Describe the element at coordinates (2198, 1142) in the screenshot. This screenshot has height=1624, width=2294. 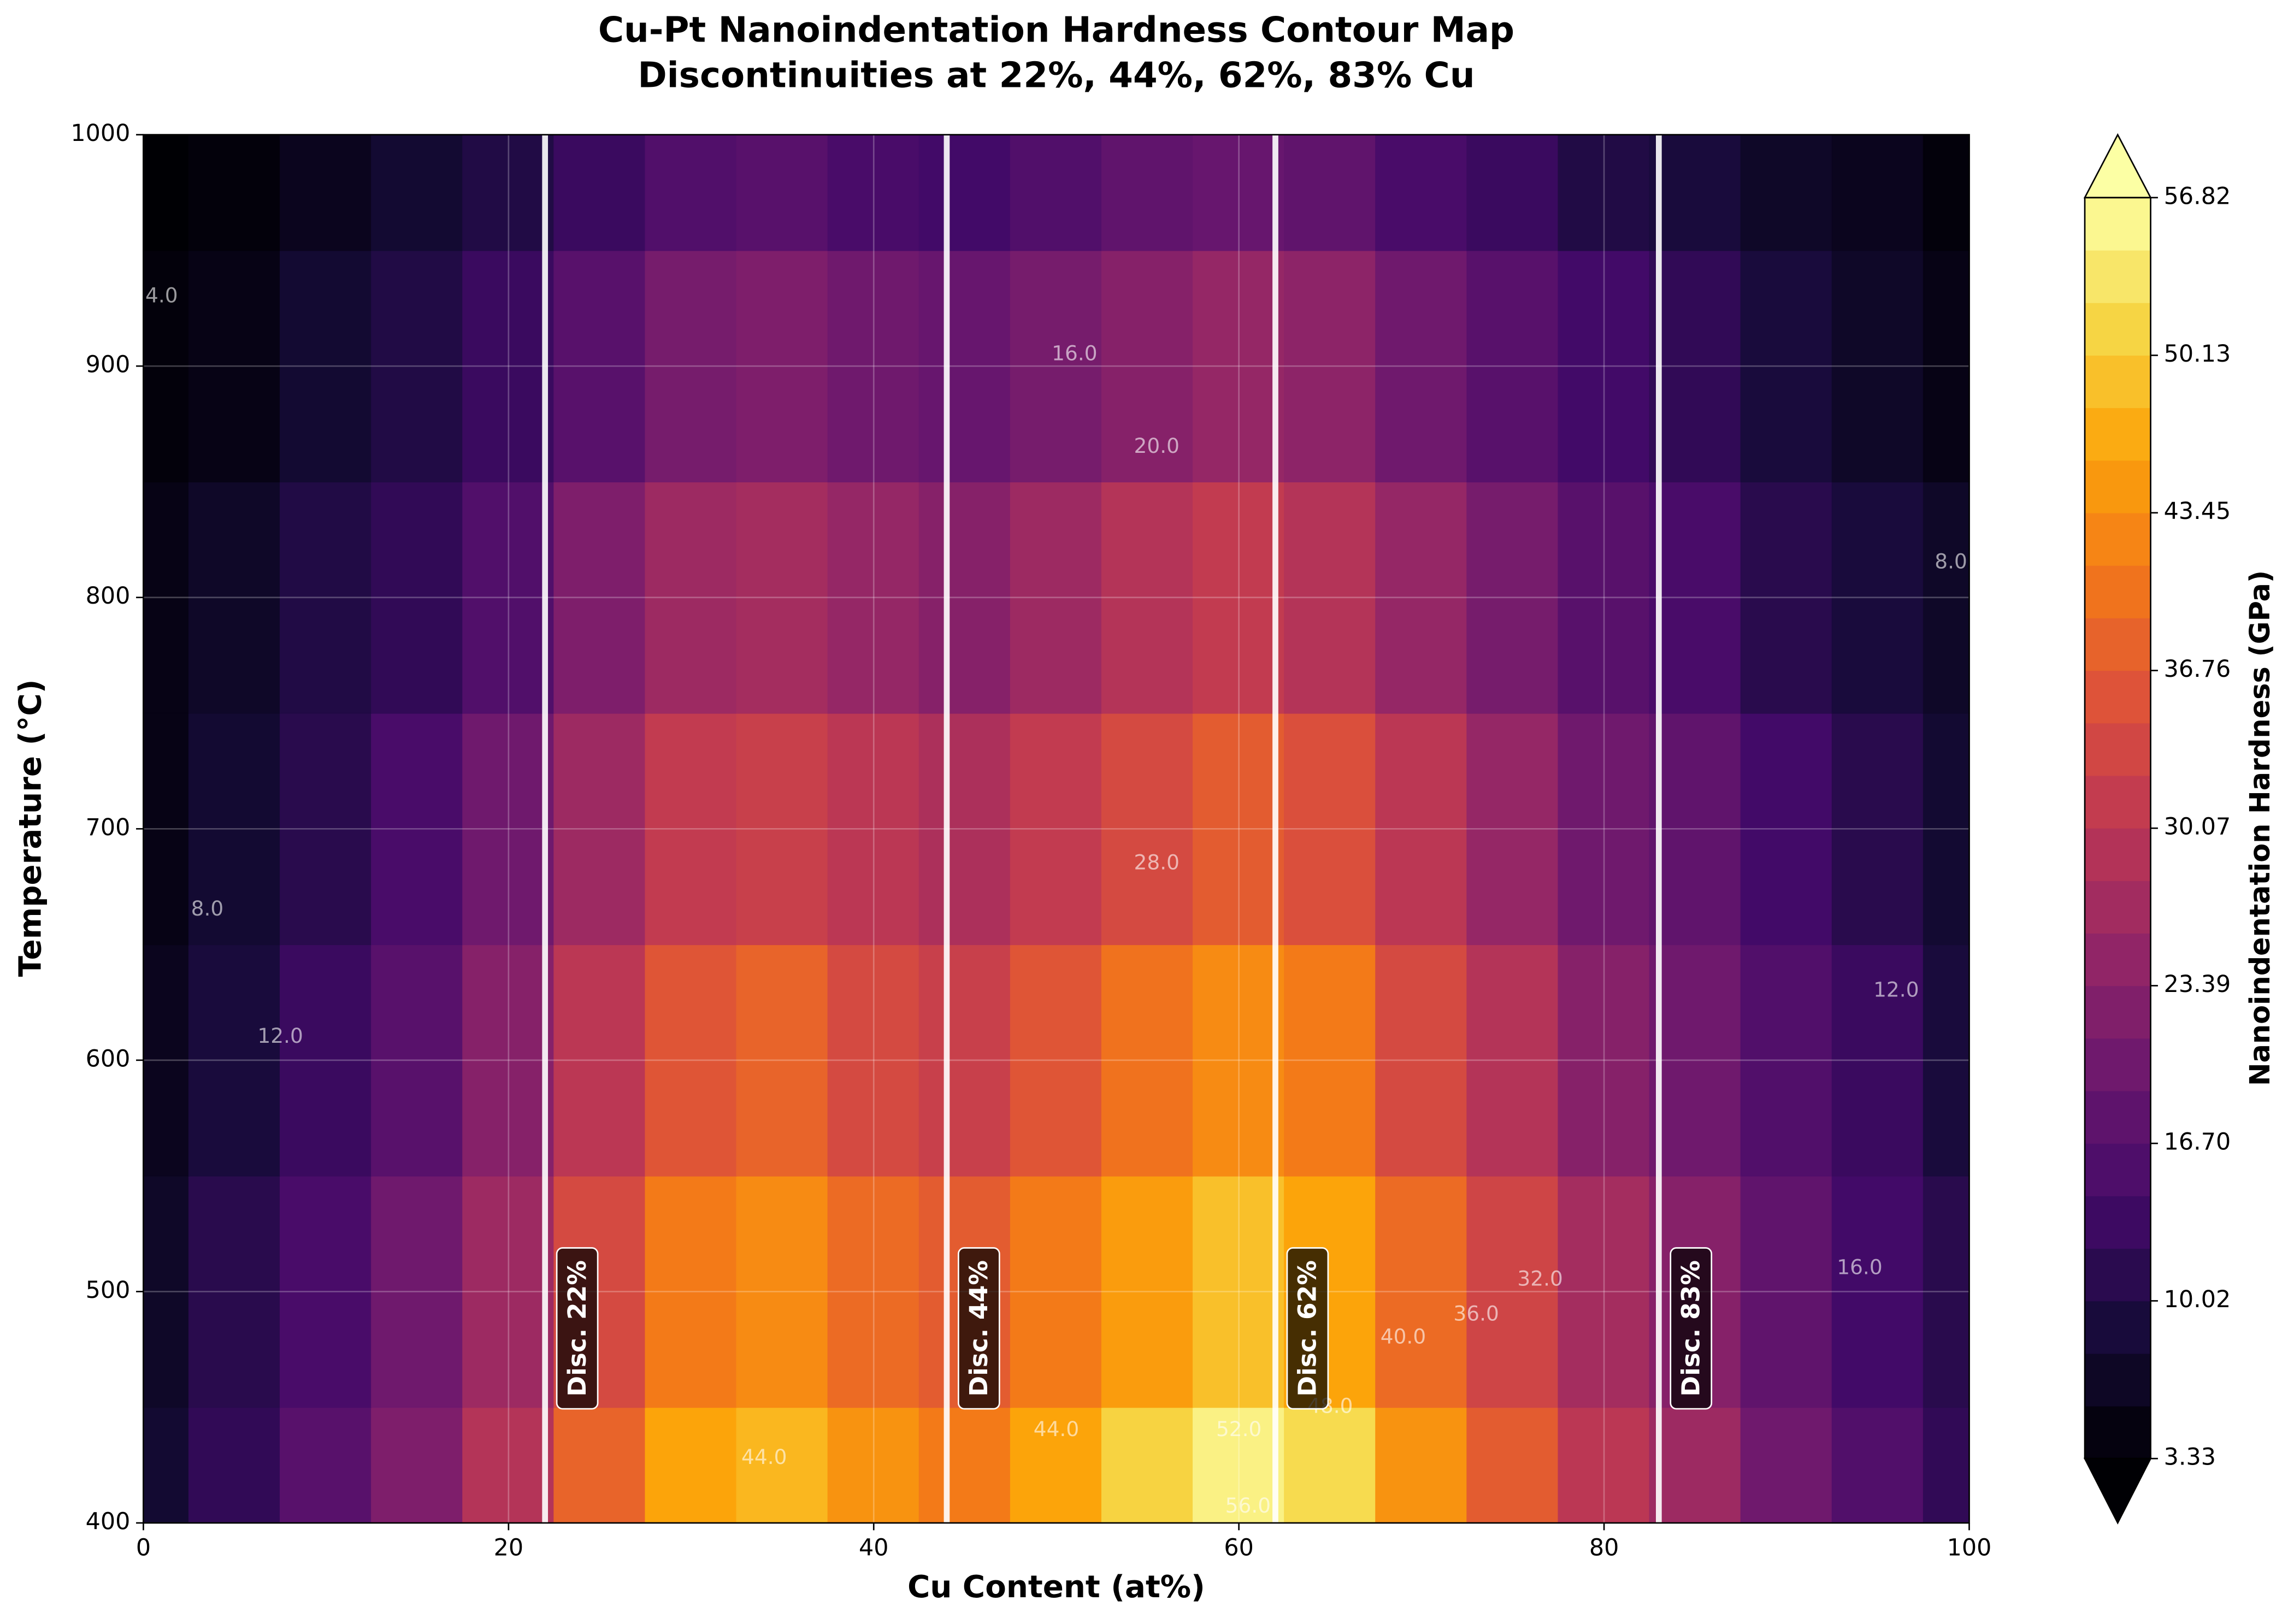
I see `colorbar-tick-label: 16.70` at that location.